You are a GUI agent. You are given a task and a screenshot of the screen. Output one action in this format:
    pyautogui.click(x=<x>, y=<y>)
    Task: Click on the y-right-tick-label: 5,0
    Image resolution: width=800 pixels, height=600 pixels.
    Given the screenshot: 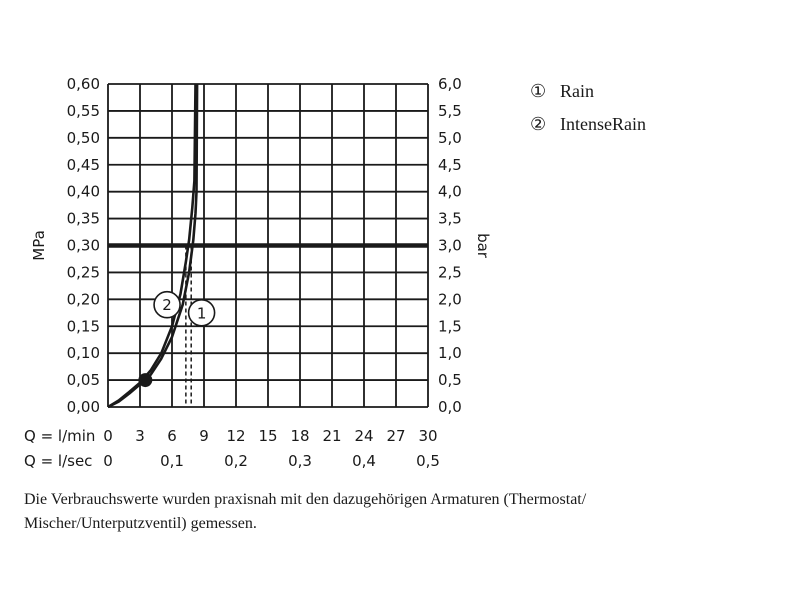 What is the action you would take?
    pyautogui.click(x=450, y=138)
    